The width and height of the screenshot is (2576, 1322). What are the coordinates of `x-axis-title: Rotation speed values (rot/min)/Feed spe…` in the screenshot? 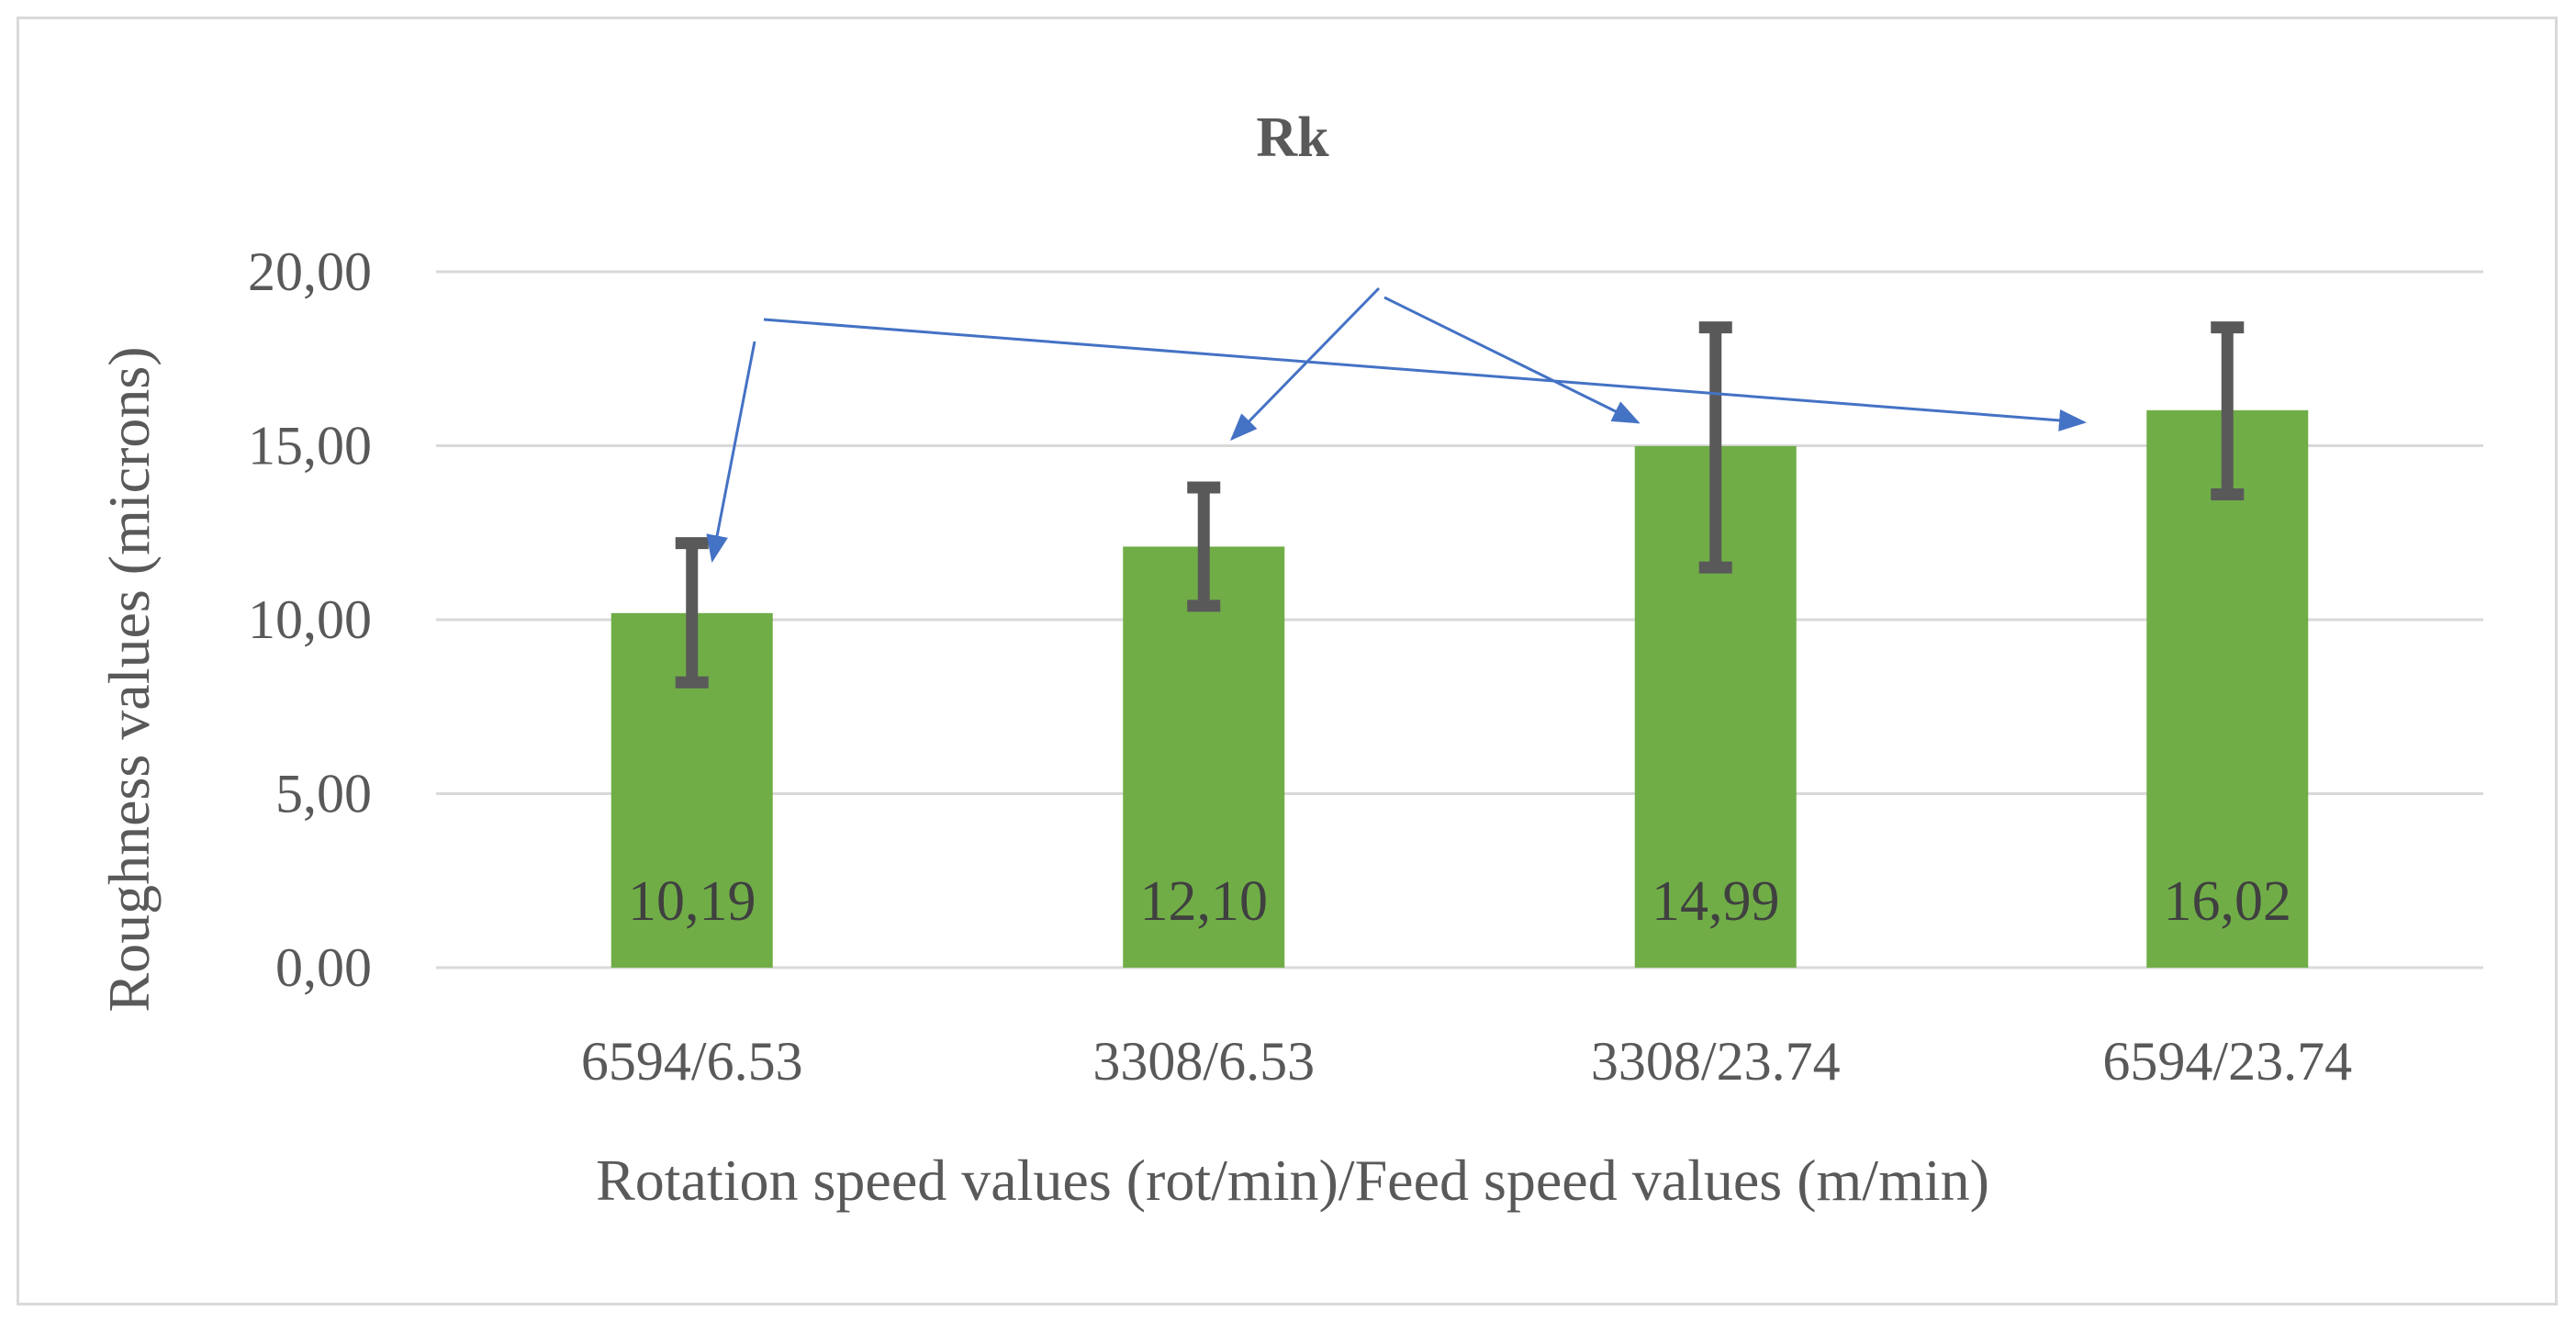 It's located at (1292, 1180).